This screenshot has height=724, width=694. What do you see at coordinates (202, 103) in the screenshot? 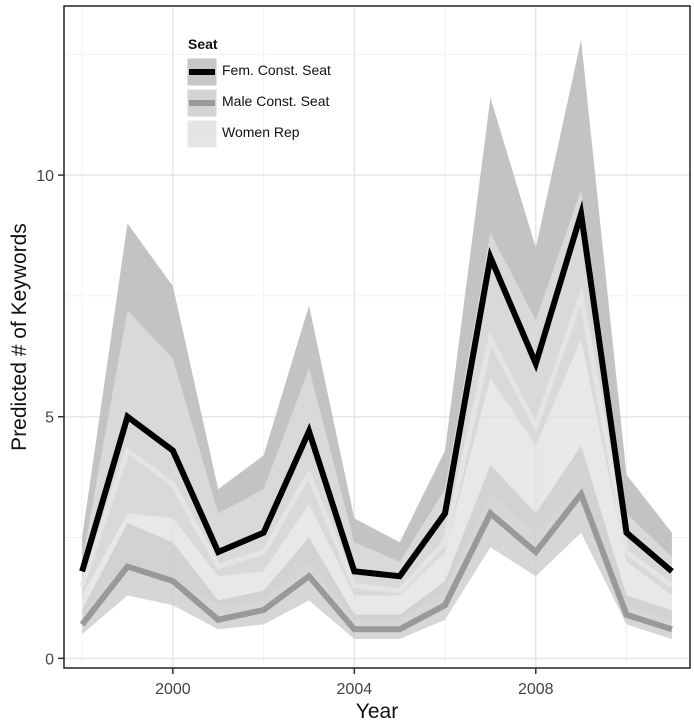
I see `legend-keys` at bounding box center [202, 103].